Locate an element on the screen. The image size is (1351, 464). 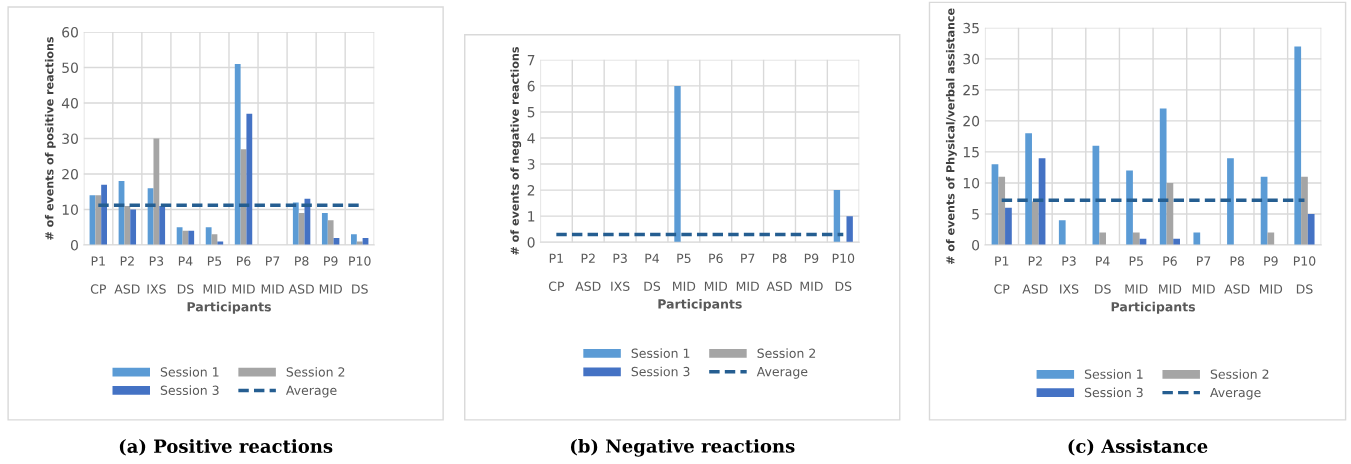
text: (a) Positive reactions is located at coordinates (226, 447).